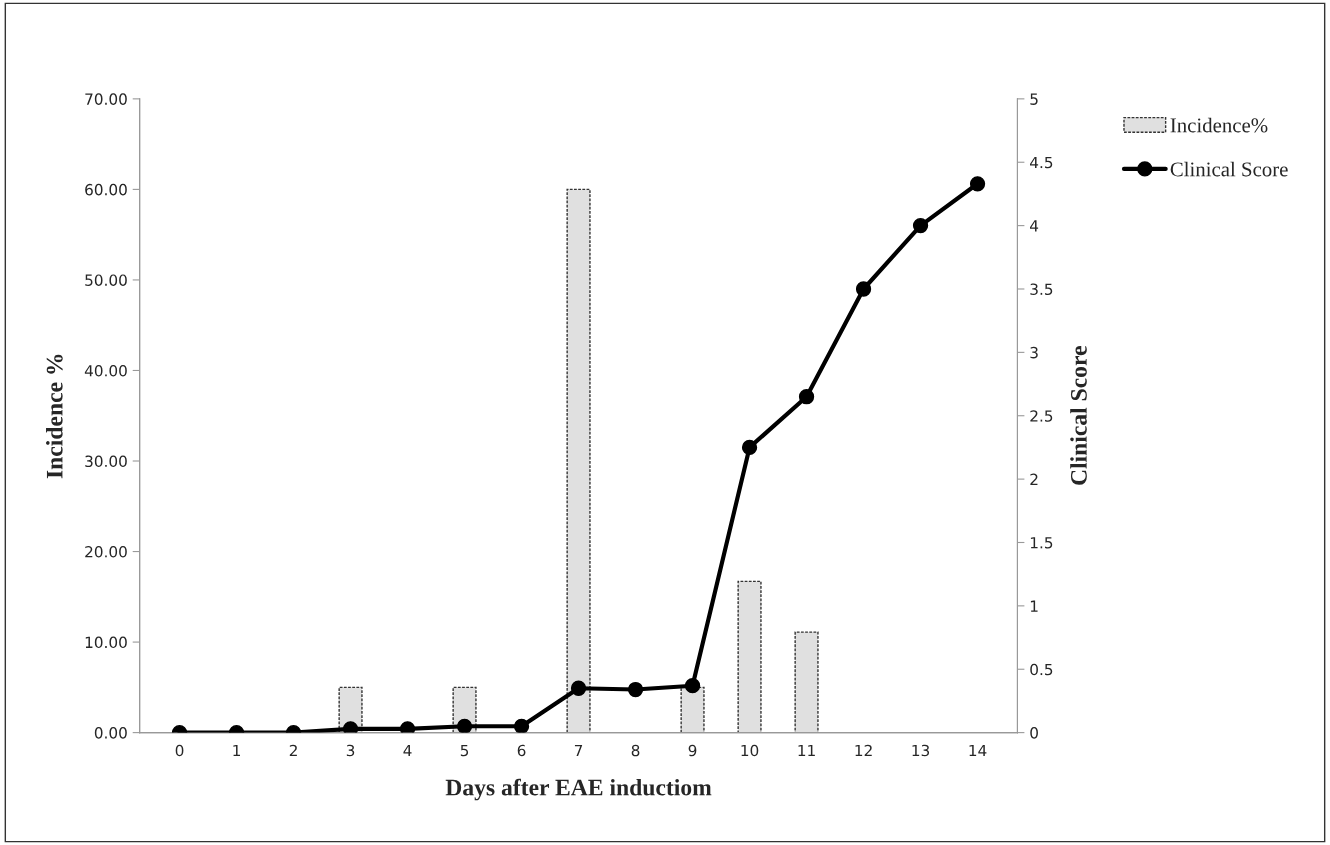 Image resolution: width=1330 pixels, height=845 pixels. What do you see at coordinates (578, 750) in the screenshot?
I see `x-tick-label: 7` at bounding box center [578, 750].